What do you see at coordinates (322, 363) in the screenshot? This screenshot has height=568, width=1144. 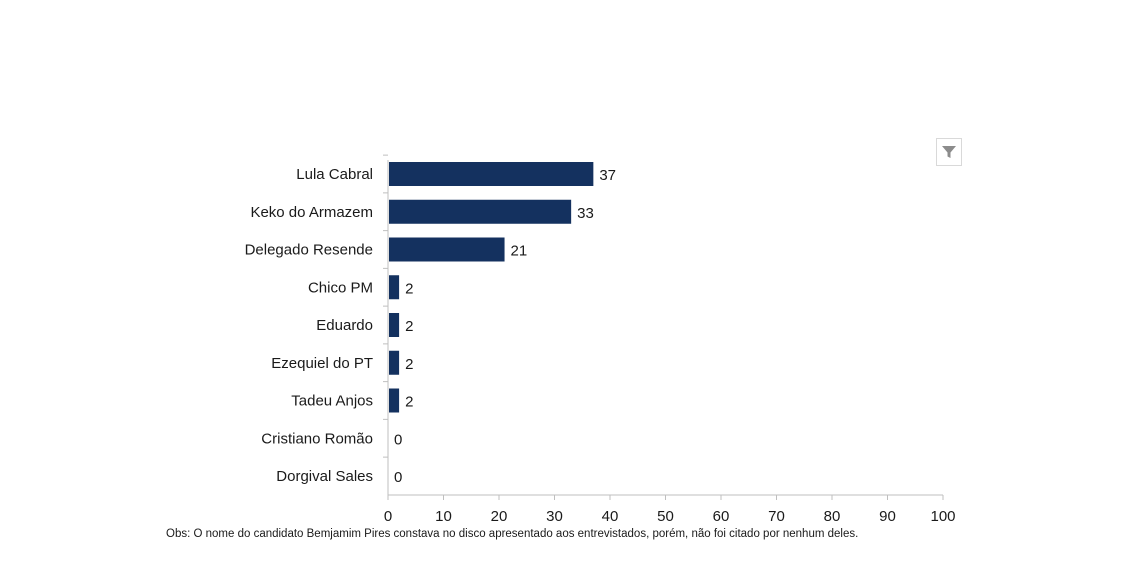 I see `category-label: Ezequiel do PT` at bounding box center [322, 363].